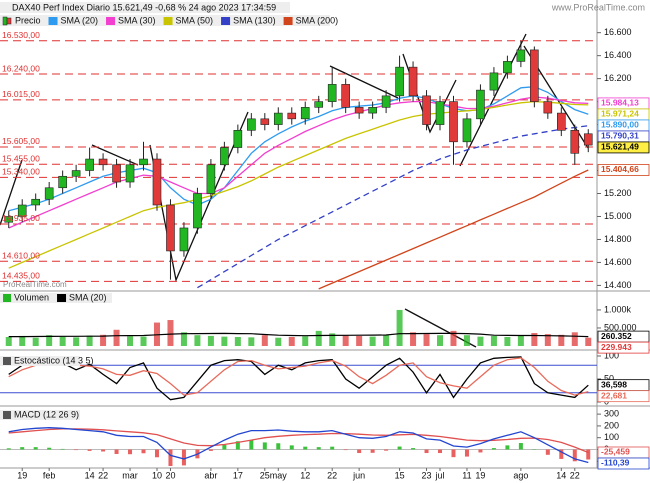 The width and height of the screenshot is (650, 483). What do you see at coordinates (21, 256) in the screenshot?
I see `level-label: 14.610,00` at bounding box center [21, 256].